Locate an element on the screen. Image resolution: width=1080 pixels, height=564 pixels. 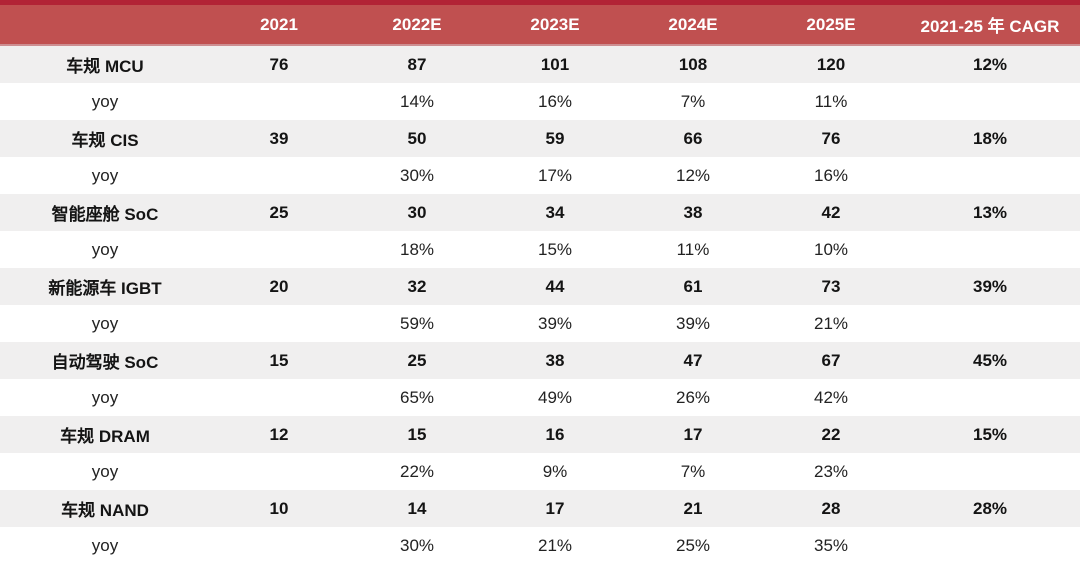
value-cell: 87 is located at coordinates (417, 64).